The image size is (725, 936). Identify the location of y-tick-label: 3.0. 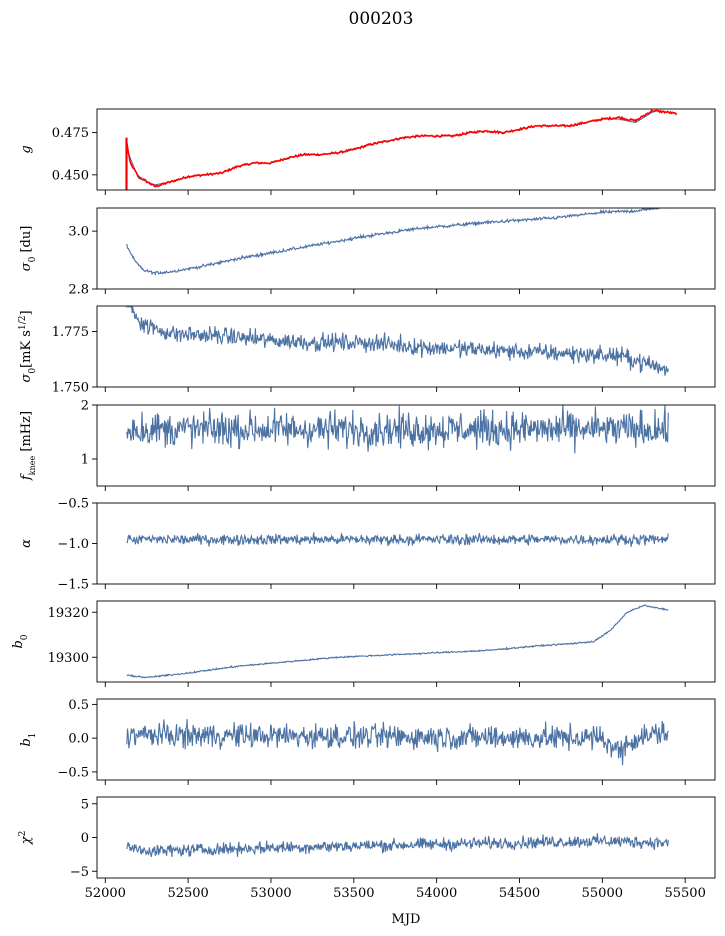
(78, 232).